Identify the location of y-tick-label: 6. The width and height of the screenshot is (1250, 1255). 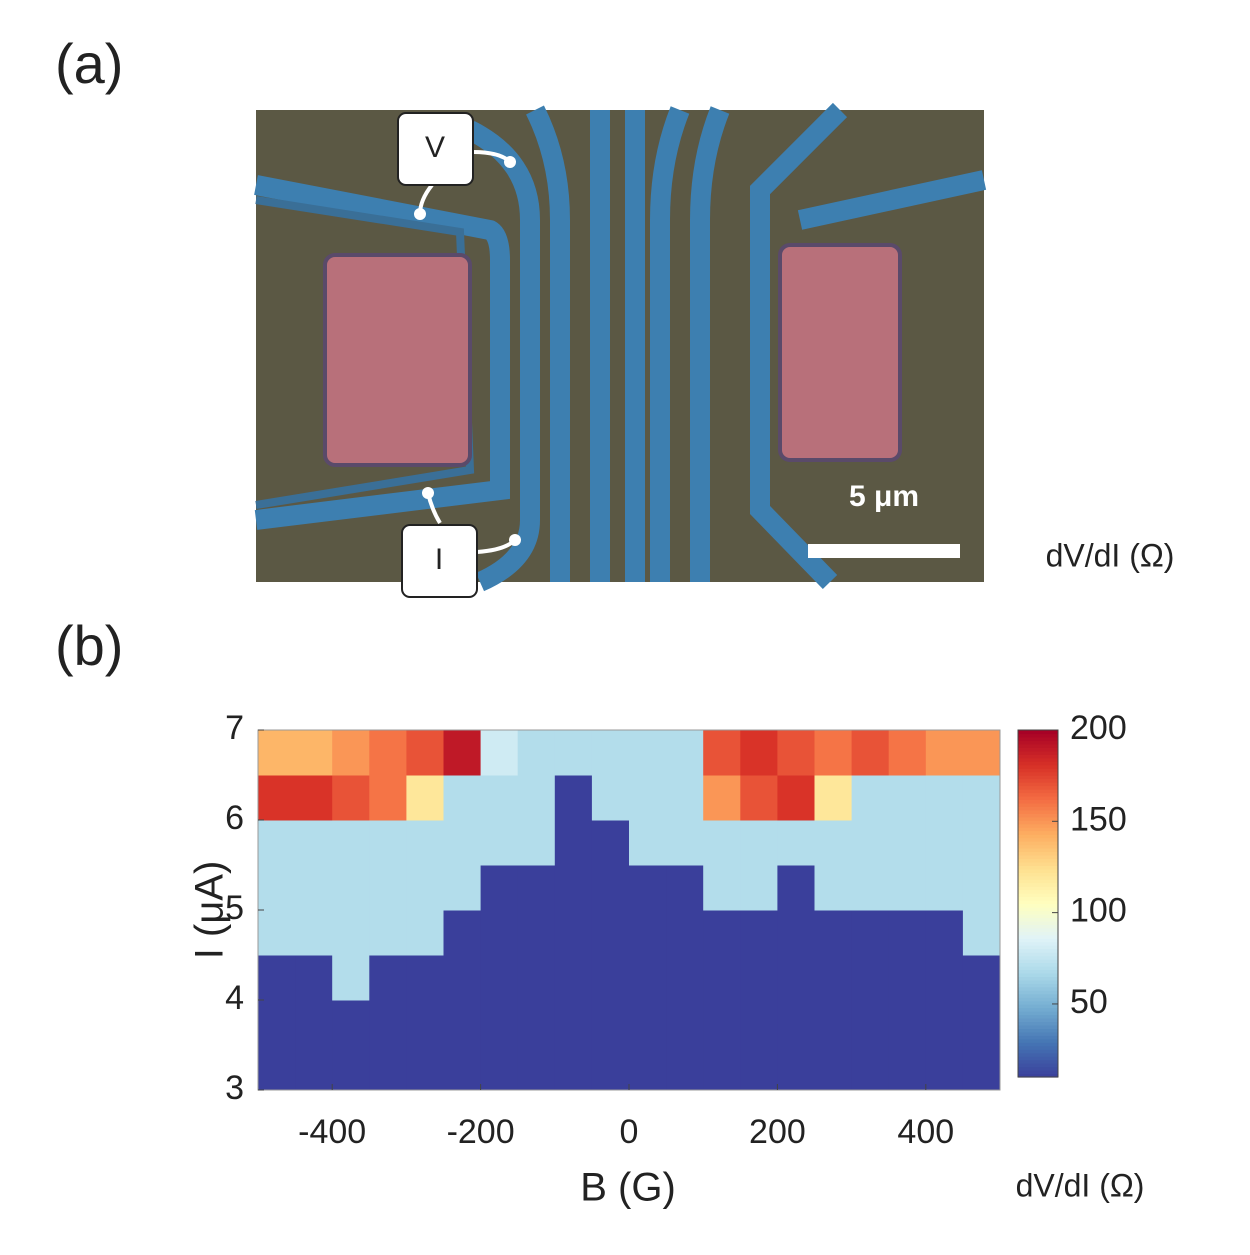
(234, 818).